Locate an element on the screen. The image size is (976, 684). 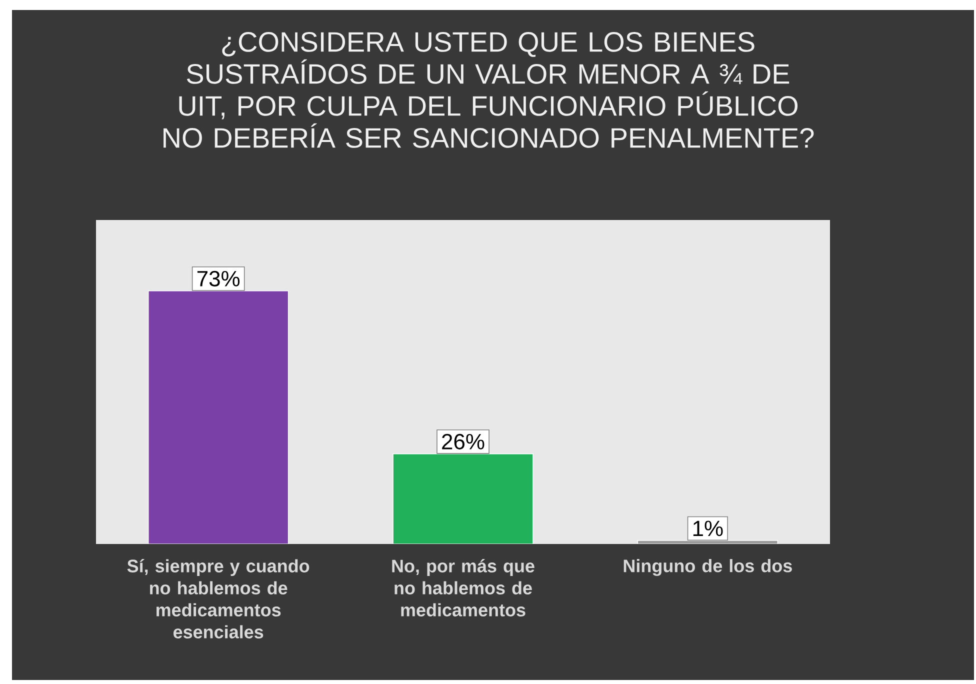
x-tick-label: No, por más que no hablemos de medicamentos is located at coordinates (463, 587).